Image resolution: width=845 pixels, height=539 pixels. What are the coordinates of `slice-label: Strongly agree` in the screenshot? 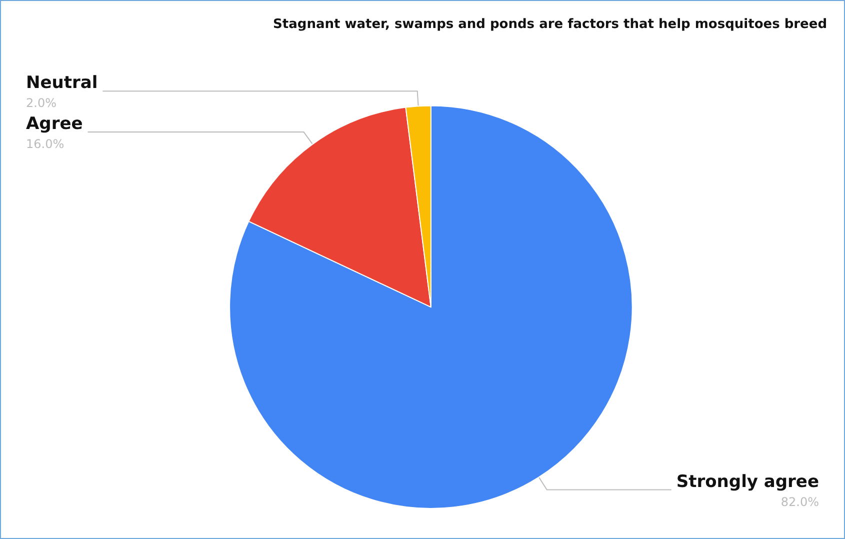 It's located at (747, 482).